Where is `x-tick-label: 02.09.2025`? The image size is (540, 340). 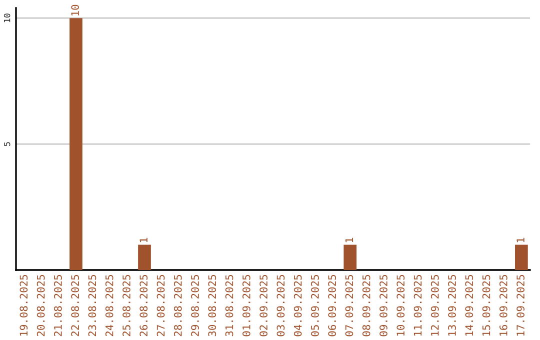
x-tick-label: 02.09.2025 is located at coordinates (264, 305).